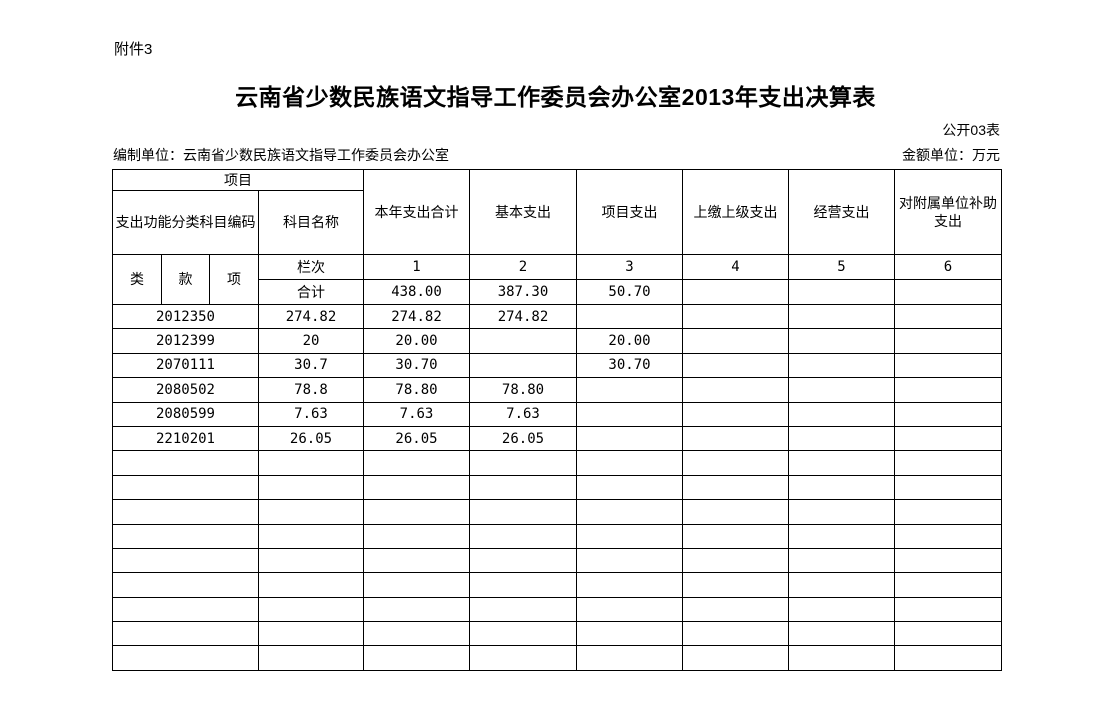  Describe the element at coordinates (629, 212) in the screenshot. I see `header-col-project-exp: 项目支出` at that location.